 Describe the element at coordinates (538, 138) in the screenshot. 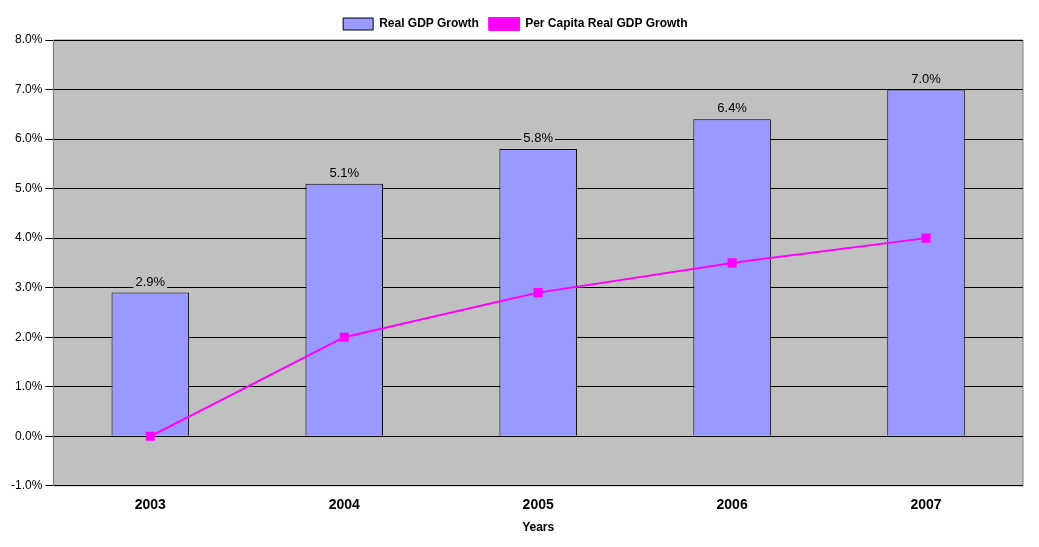

I see `data-label: 5.8%` at that location.